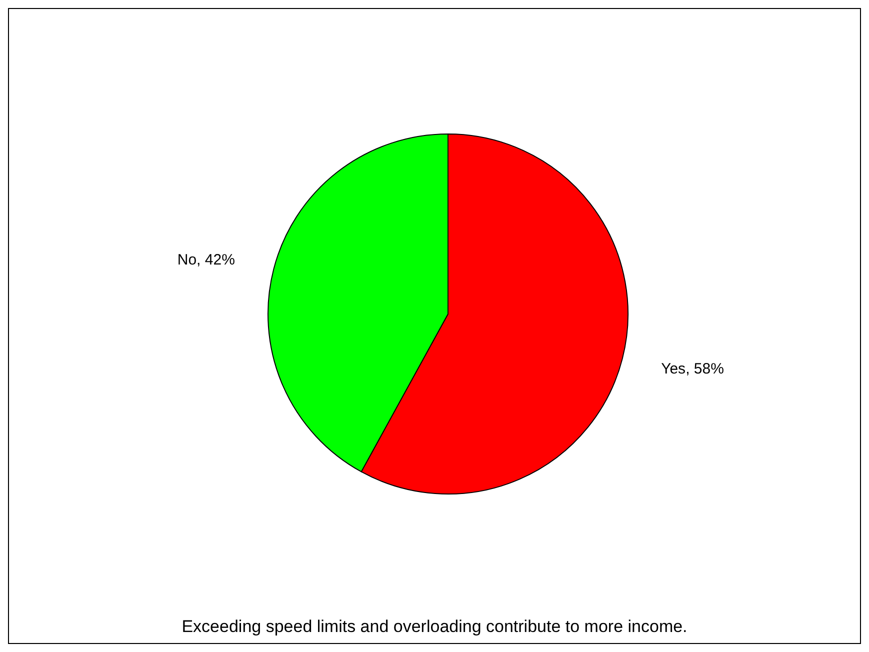 The image size is (869, 652). I want to click on data-label: , 42%, so click(215, 259).